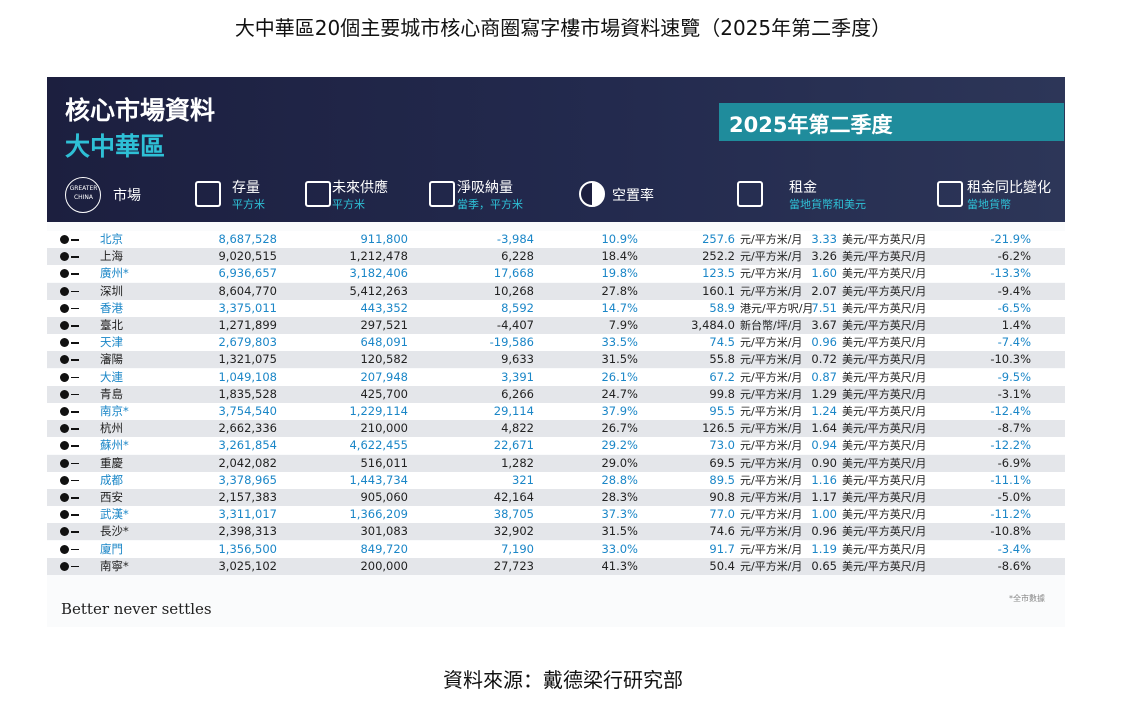 This screenshot has width=1126, height=710. What do you see at coordinates (517, 393) in the screenshot?
I see `cell: 6,266` at bounding box center [517, 393].